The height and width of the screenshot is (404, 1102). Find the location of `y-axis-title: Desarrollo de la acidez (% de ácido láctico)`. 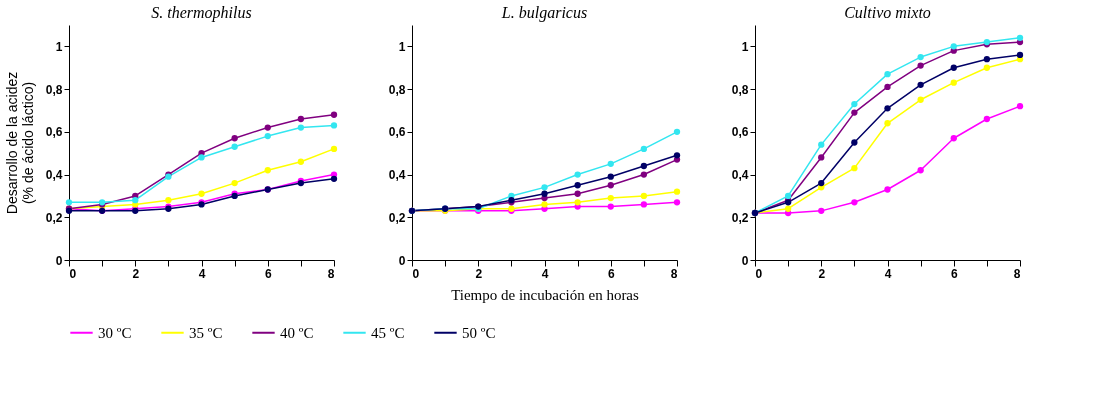

y-axis-title: Desarrollo de la acidez (% de ácido láctico) is located at coordinates (19, 143).